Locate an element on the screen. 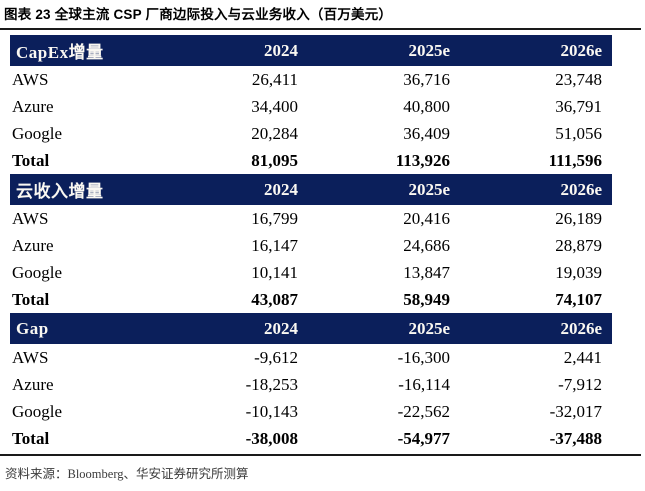 Image resolution: width=645 pixels, height=491 pixels. cell-value: -54,977 is located at coordinates (423, 438).